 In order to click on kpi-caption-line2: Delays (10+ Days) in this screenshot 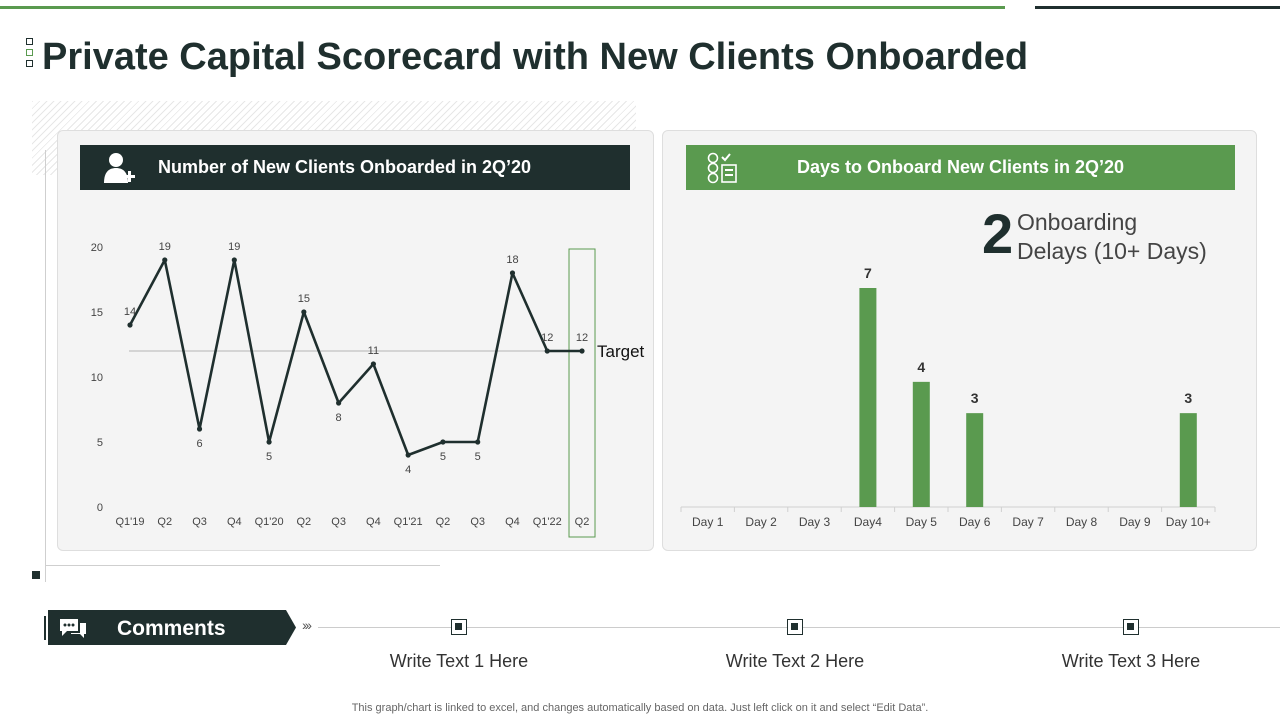, I will do `click(1112, 251)`.